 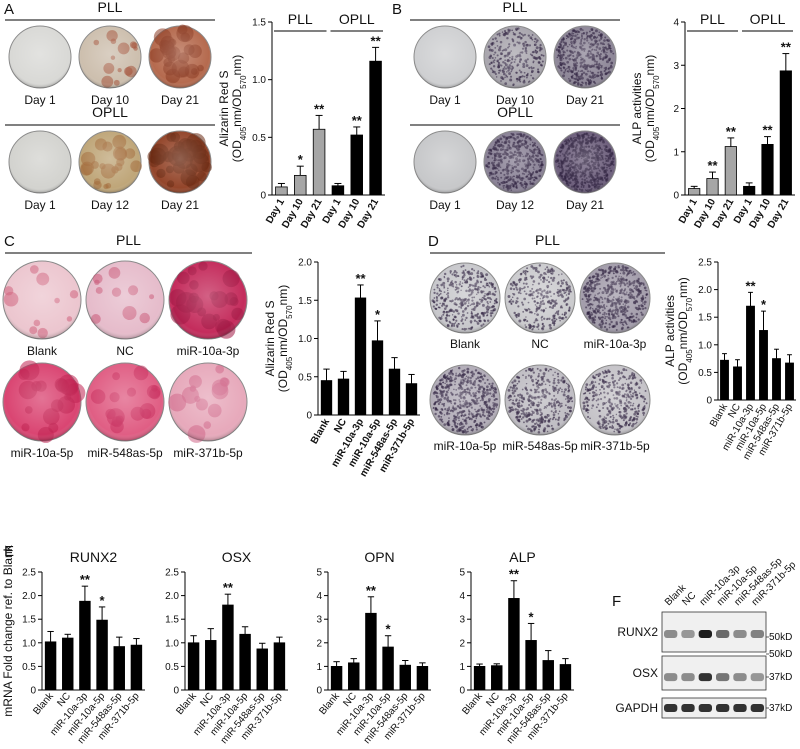 I want to click on y-tick-label: 4, so click(x=319, y=596).